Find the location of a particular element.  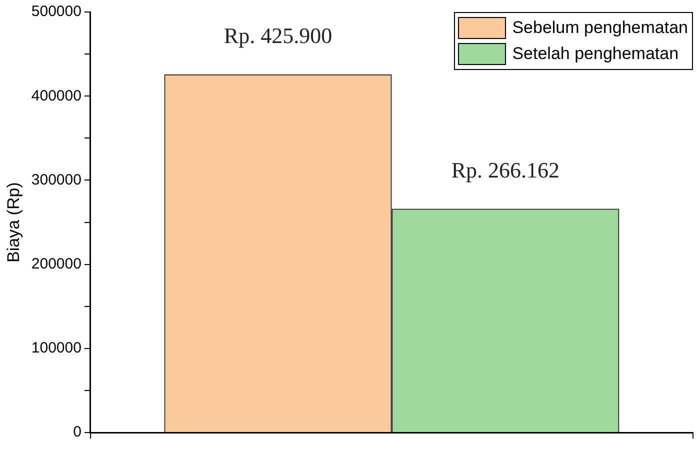

y-tick-label: 0 is located at coordinates (77, 432).